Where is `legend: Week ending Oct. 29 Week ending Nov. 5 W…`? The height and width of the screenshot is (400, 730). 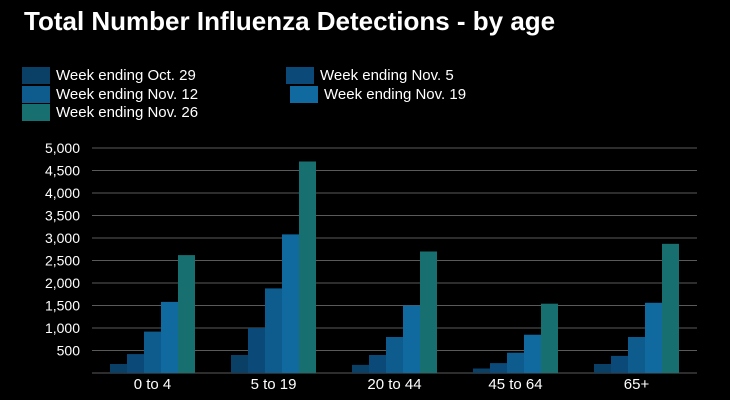 legend: Week ending Oct. 29 Week ending Nov. 5 W… is located at coordinates (302, 94).